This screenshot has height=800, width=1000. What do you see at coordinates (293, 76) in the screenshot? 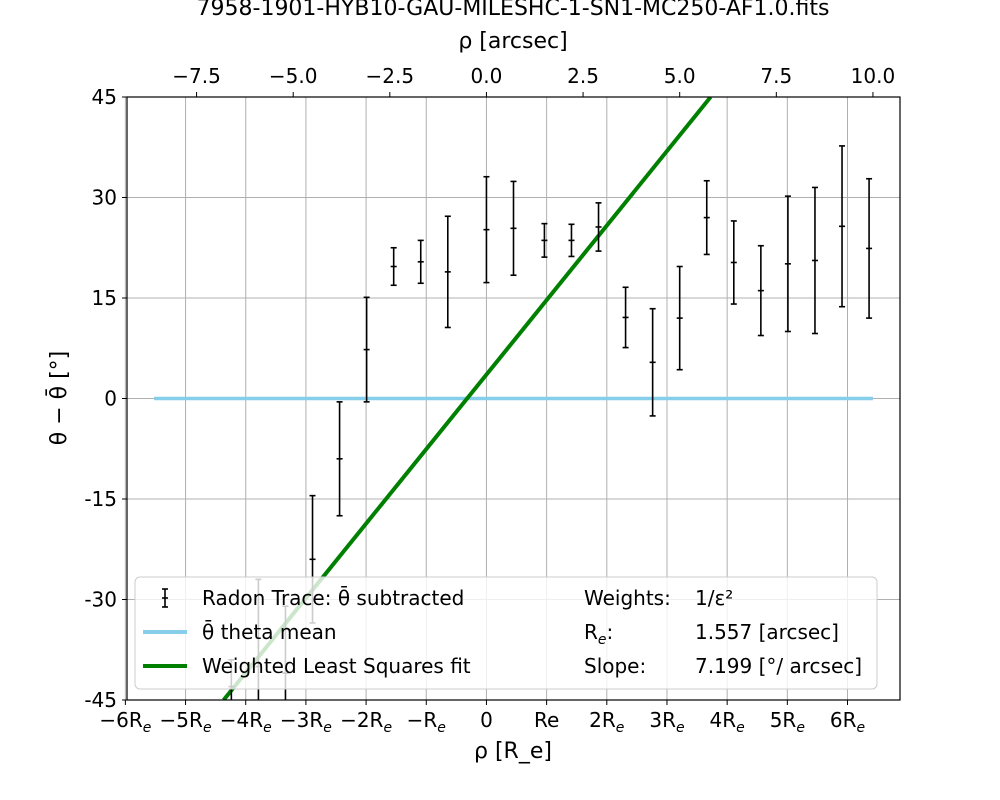
I see `top-x-tick-label: −5.0` at bounding box center [293, 76].